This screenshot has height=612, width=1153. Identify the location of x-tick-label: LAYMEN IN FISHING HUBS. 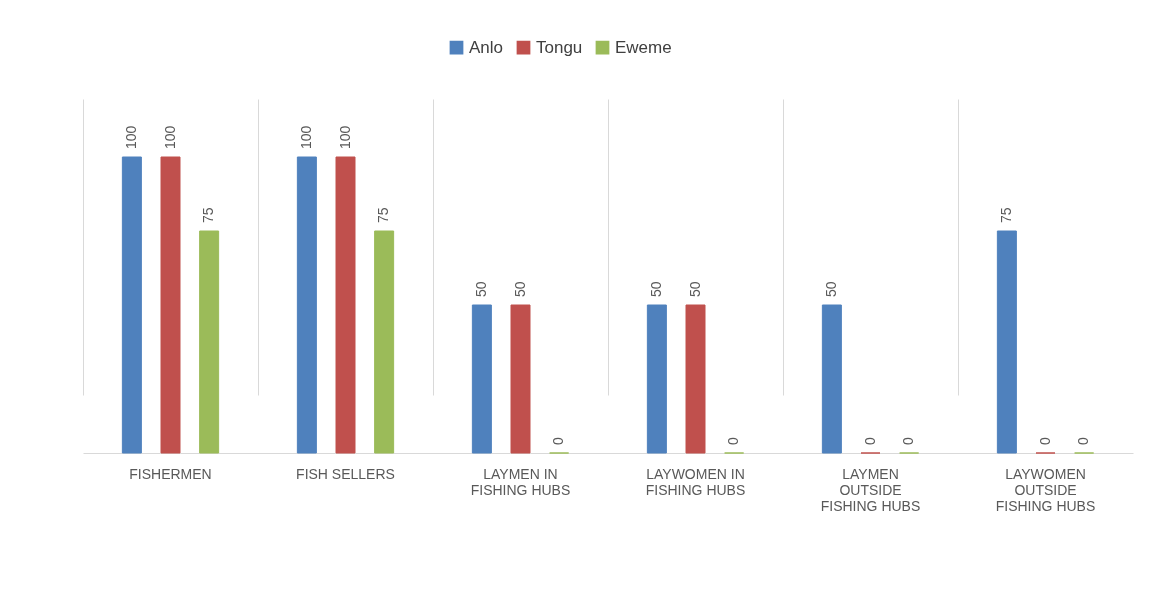
(520, 481).